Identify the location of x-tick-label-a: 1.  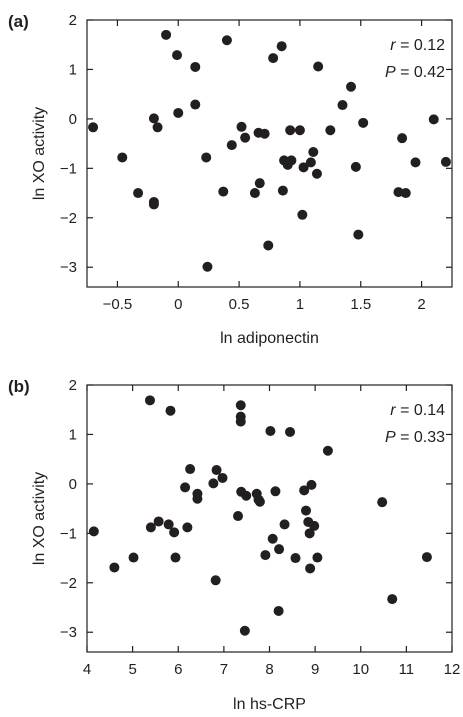
(300, 304).